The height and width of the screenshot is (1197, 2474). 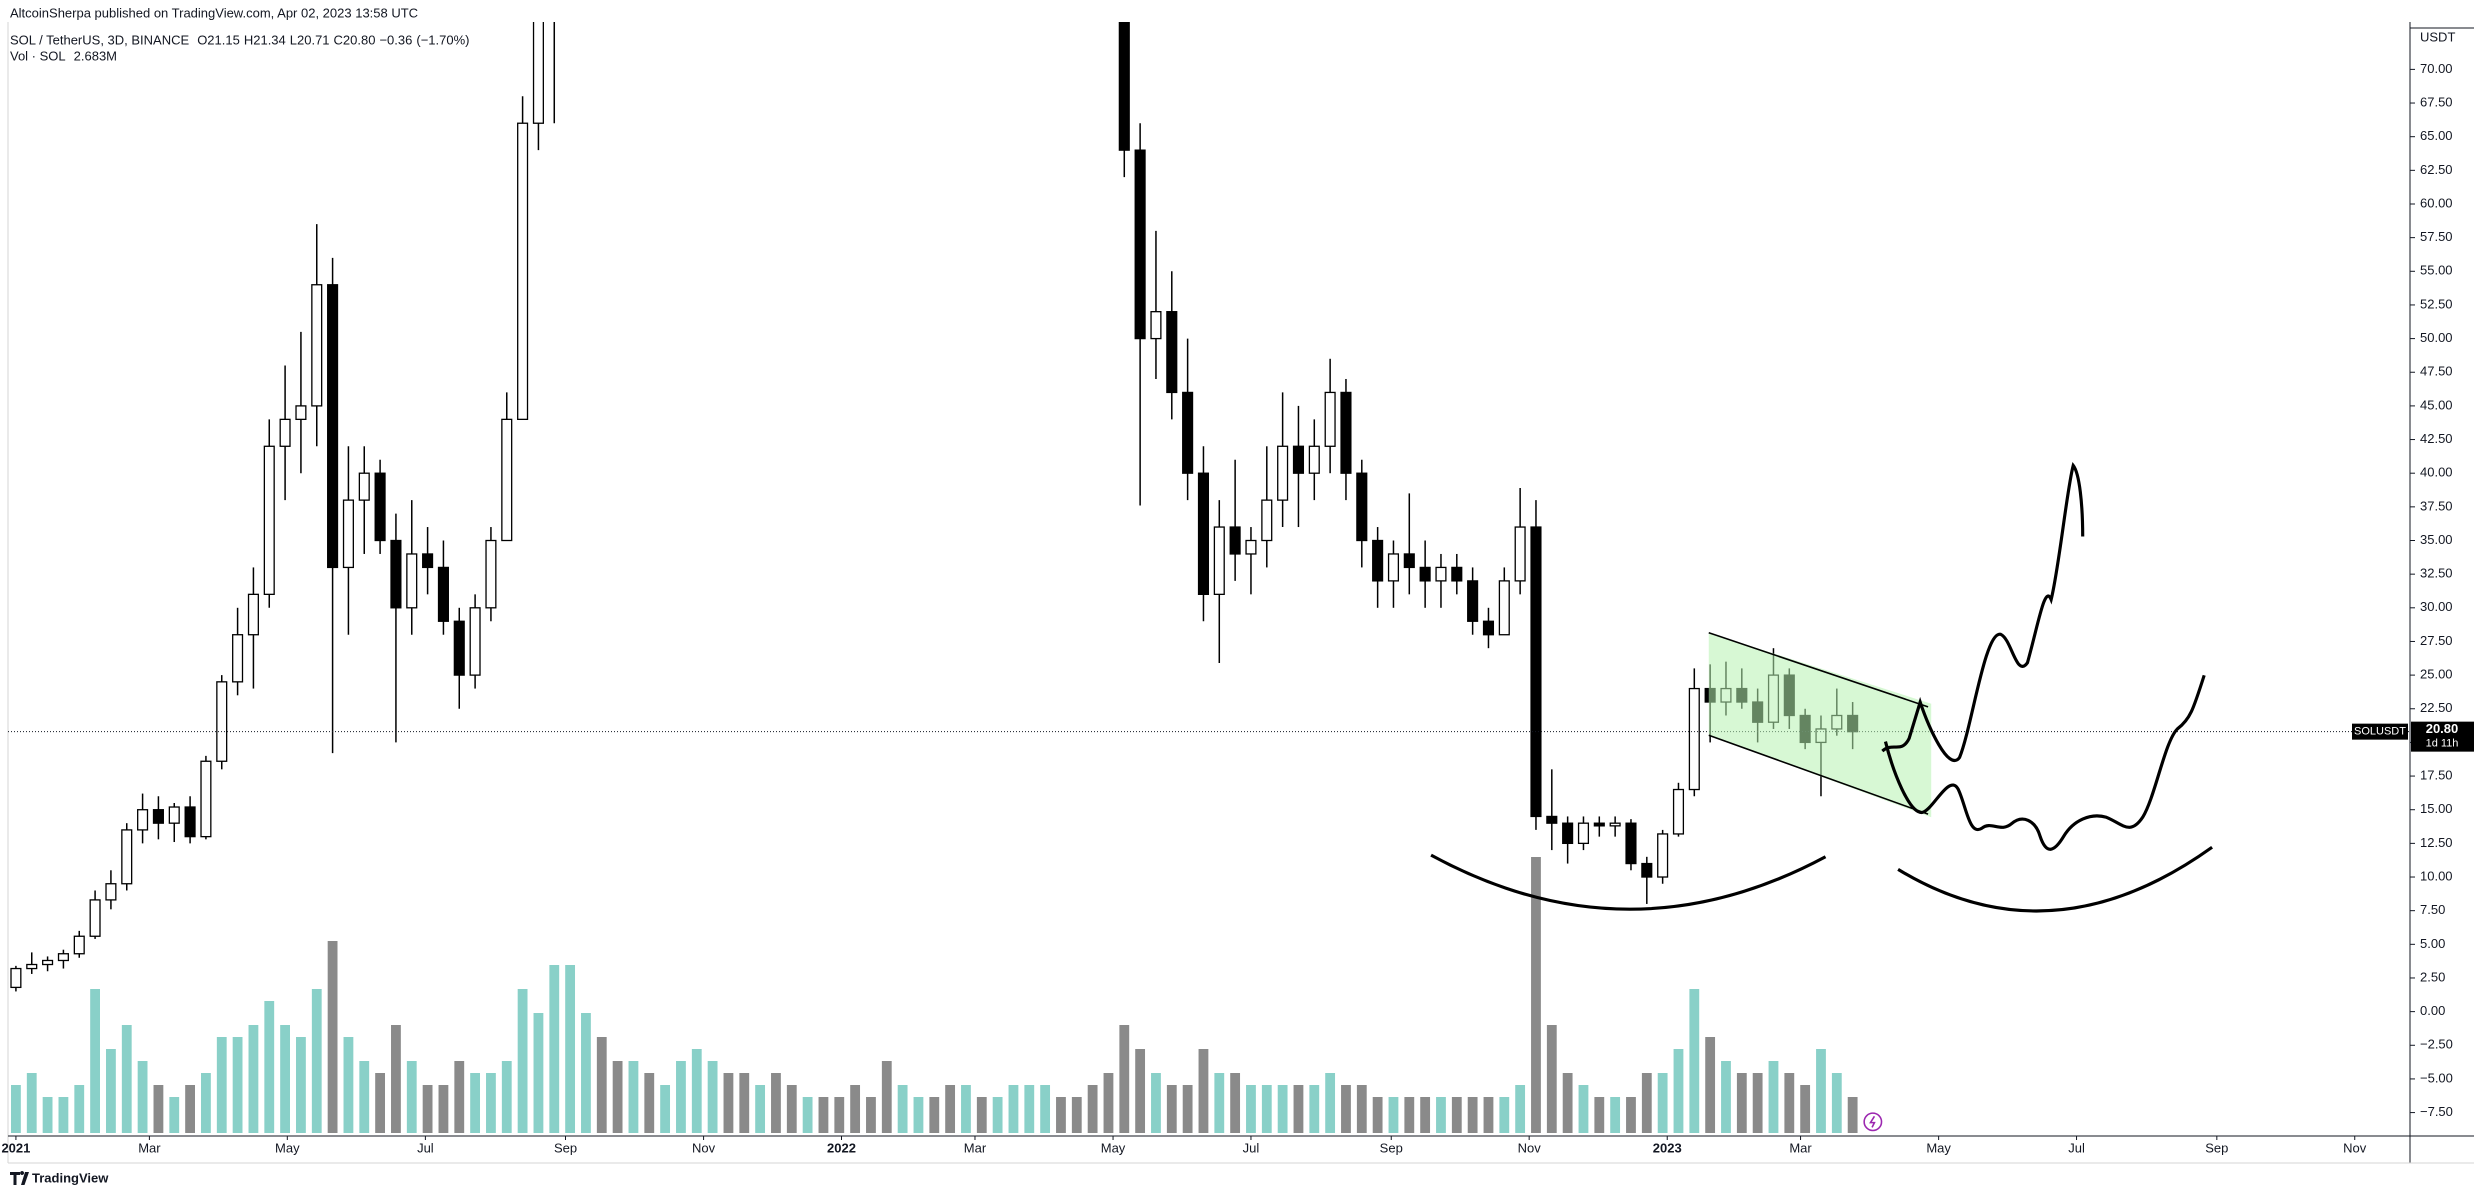 I want to click on left-arc, so click(x=1628, y=882).